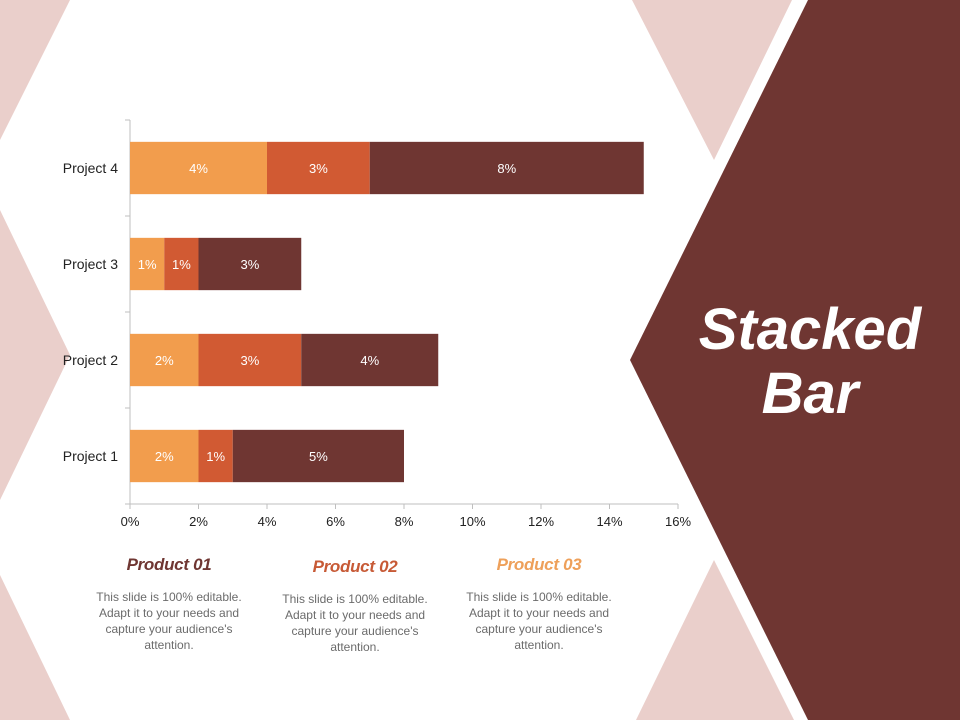 Image resolution: width=960 pixels, height=720 pixels. What do you see at coordinates (335, 521) in the screenshot?
I see `x-tick-label: 6%` at bounding box center [335, 521].